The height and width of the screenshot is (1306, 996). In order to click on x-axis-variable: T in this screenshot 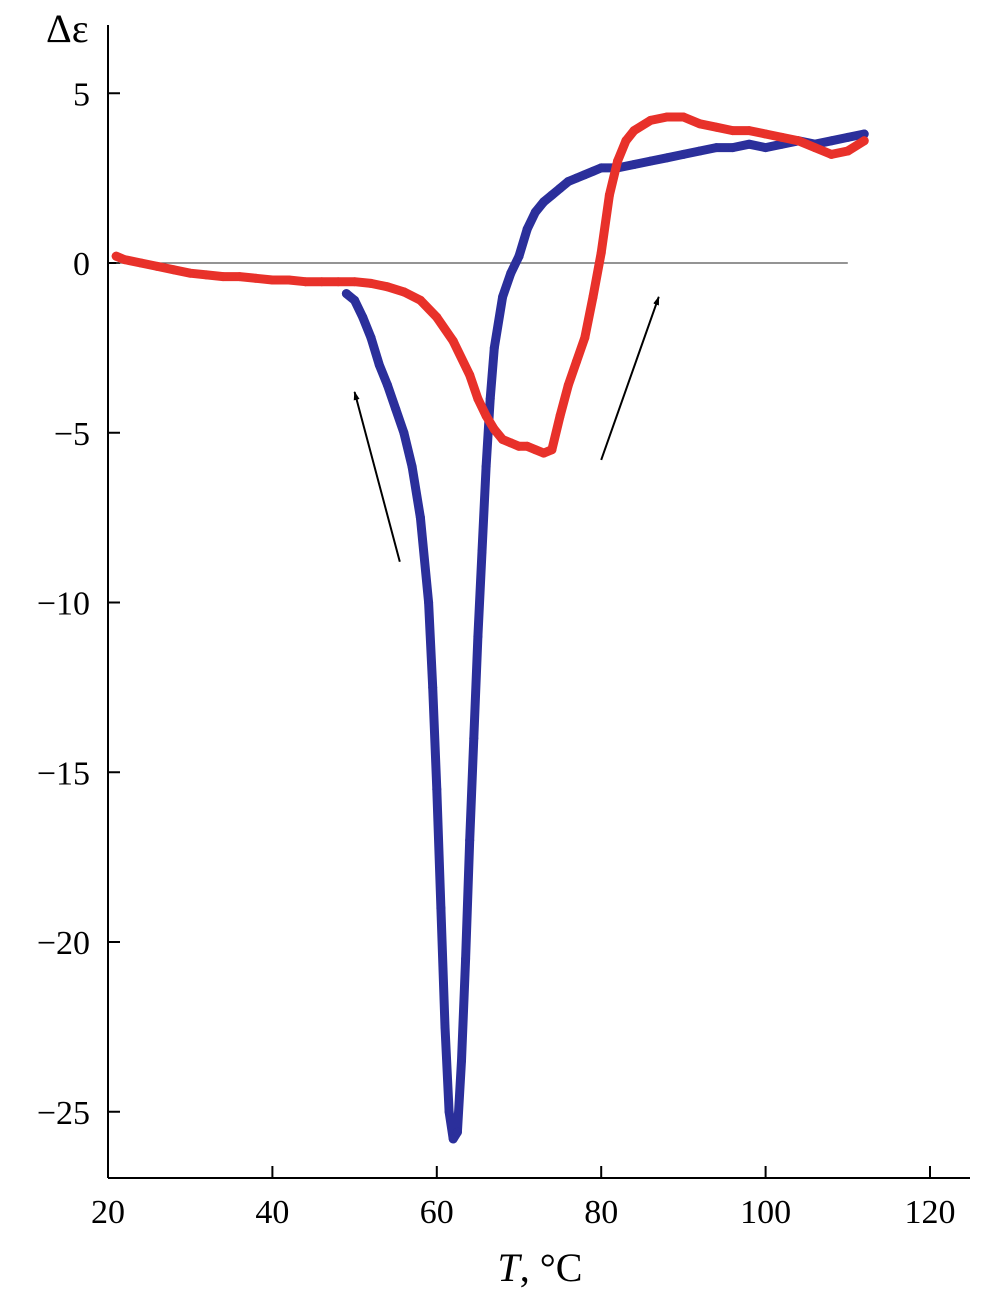, I will do `click(510, 1267)`.